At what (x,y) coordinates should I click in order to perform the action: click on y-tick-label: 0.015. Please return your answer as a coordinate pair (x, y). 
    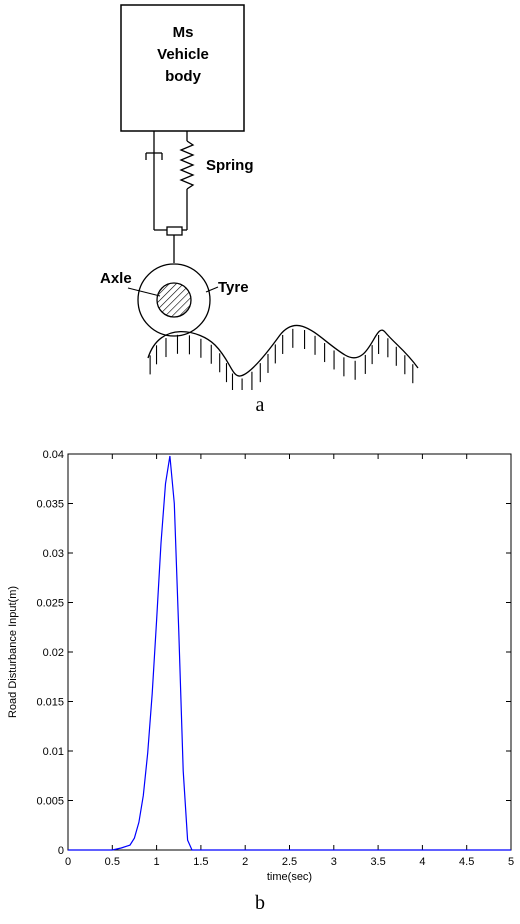
    Looking at the image, I should click on (50, 703).